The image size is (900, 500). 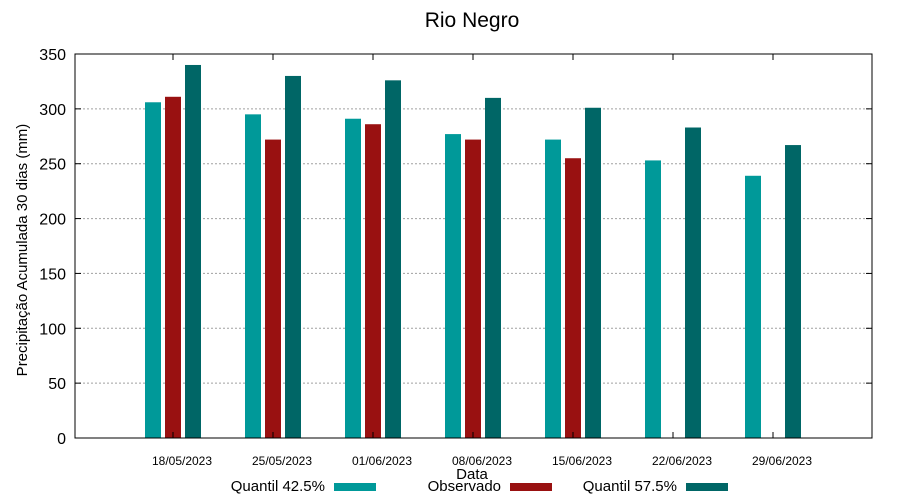 I want to click on x-axis-label: Data, so click(x=472, y=474).